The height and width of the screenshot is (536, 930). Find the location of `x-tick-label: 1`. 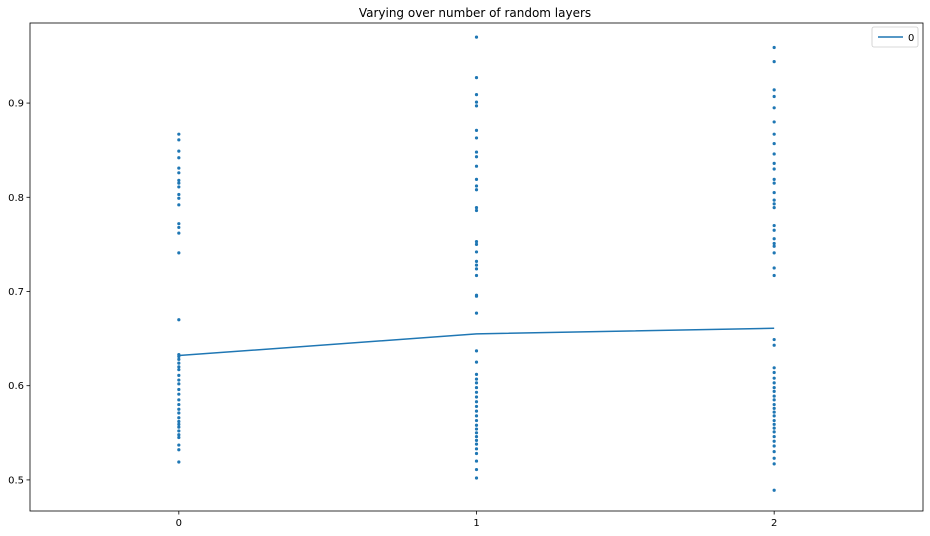

x-tick-label: 1 is located at coordinates (476, 523).